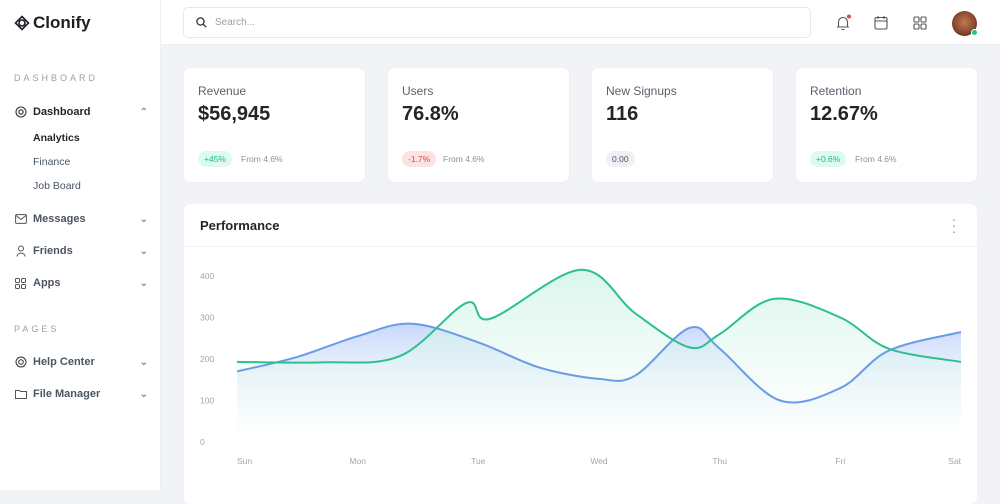 The image size is (1000, 504). What do you see at coordinates (81, 283) in the screenshot?
I see `sidebar-item-apps: Apps ⌄` at bounding box center [81, 283].